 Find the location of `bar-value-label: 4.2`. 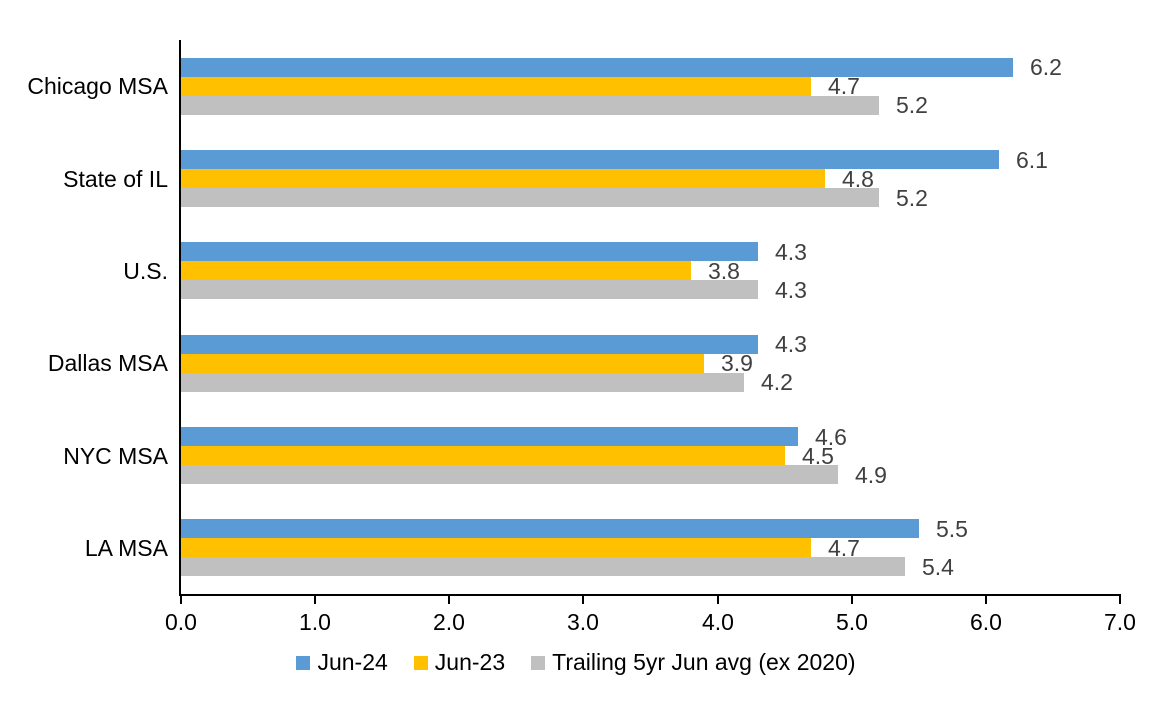

bar-value-label: 4.2 is located at coordinates (777, 382).